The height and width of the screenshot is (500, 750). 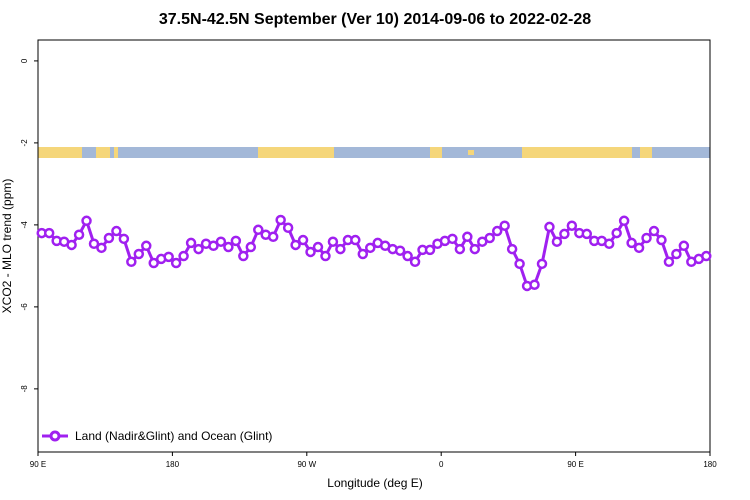 I want to click on x-tick-label: 0, so click(x=441, y=464).